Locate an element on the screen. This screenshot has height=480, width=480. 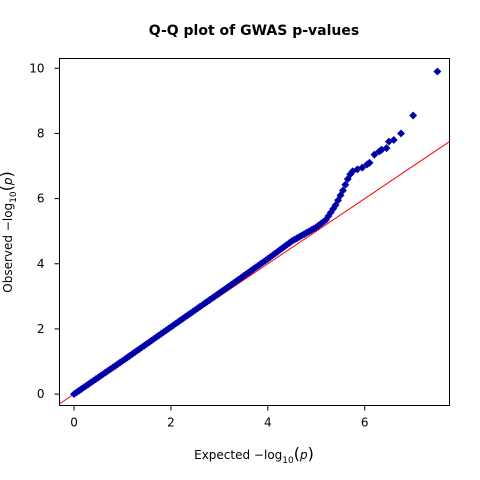
y-axis-label-paren-close: ) is located at coordinates (8, 174).